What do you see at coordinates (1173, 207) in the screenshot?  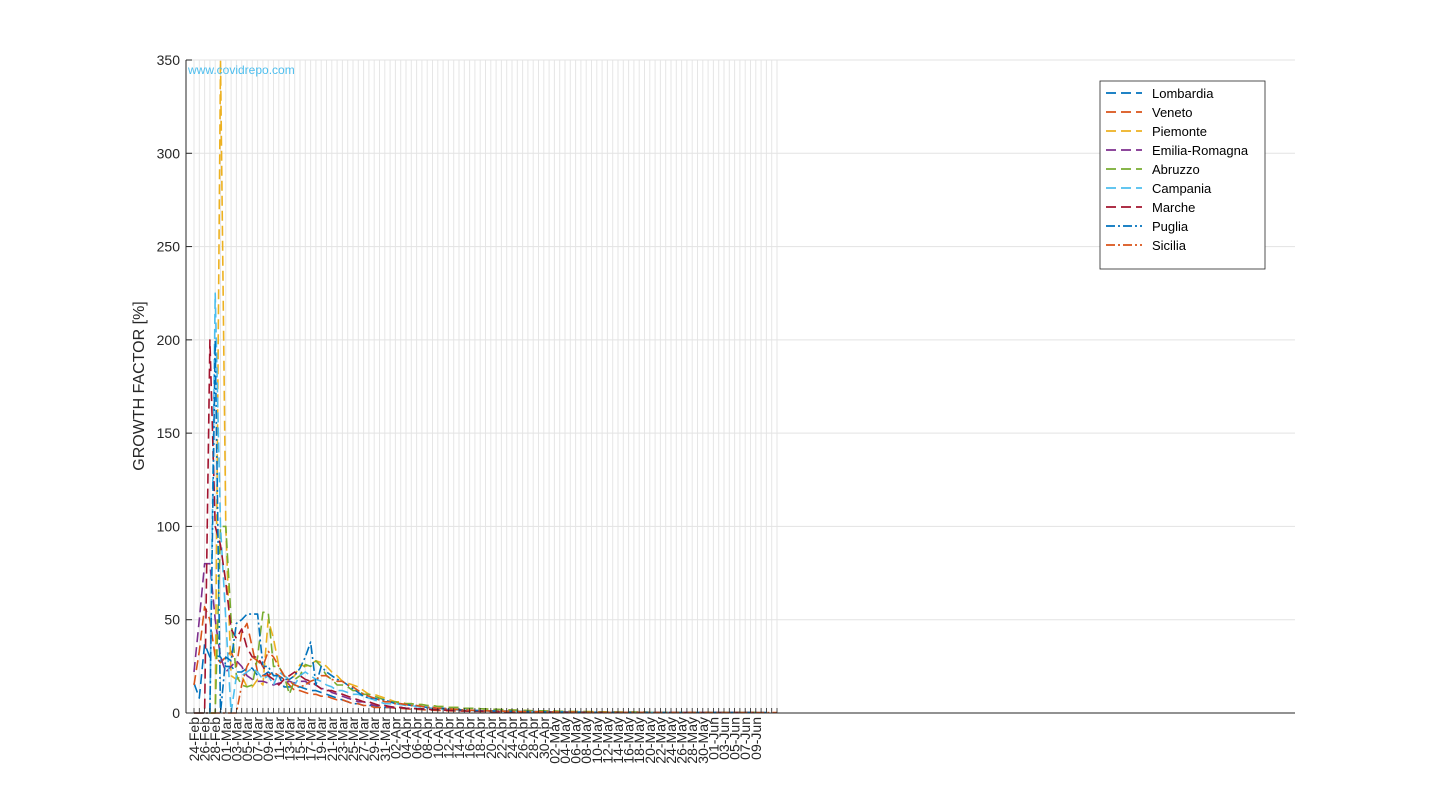 I see `legend-label: Marche` at bounding box center [1173, 207].